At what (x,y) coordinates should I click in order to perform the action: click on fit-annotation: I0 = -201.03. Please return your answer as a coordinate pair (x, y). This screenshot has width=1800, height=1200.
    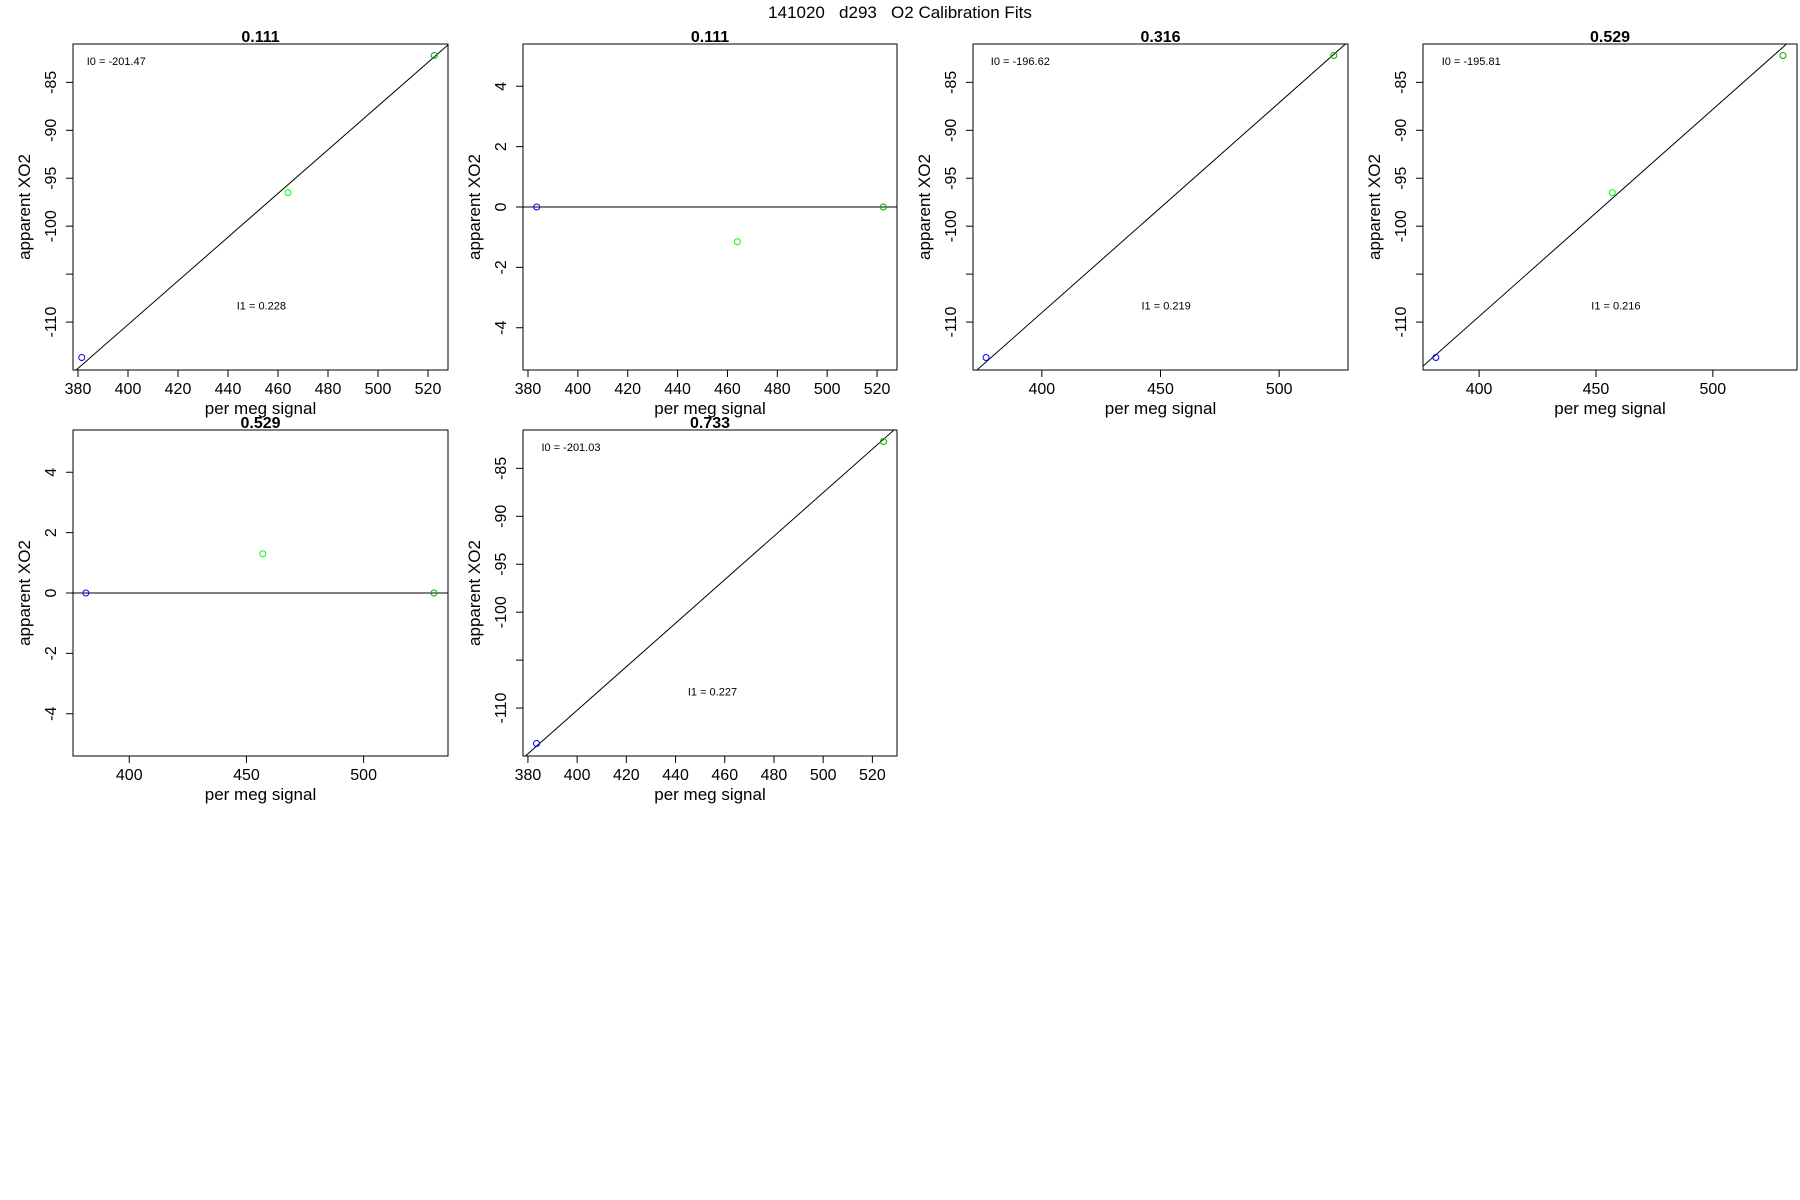
    Looking at the image, I should click on (570, 448).